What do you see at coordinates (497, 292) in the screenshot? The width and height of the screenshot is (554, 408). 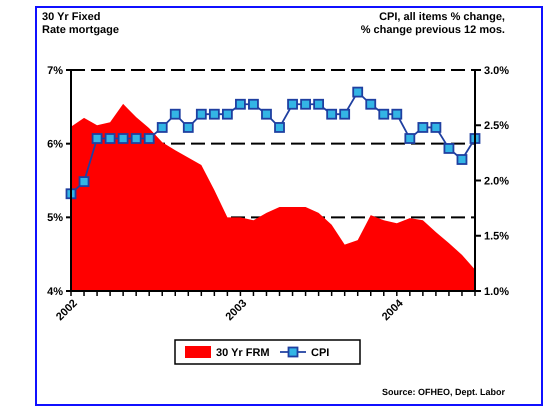 I see `y2-tick-label: 1.0%` at bounding box center [497, 292].